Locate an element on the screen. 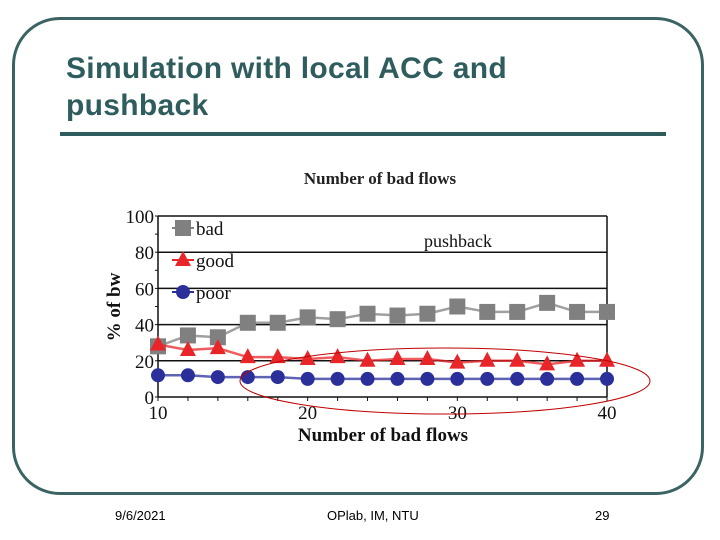 Image resolution: width=720 pixels, height=540 pixels. highlight-ellipse is located at coordinates (445, 381).